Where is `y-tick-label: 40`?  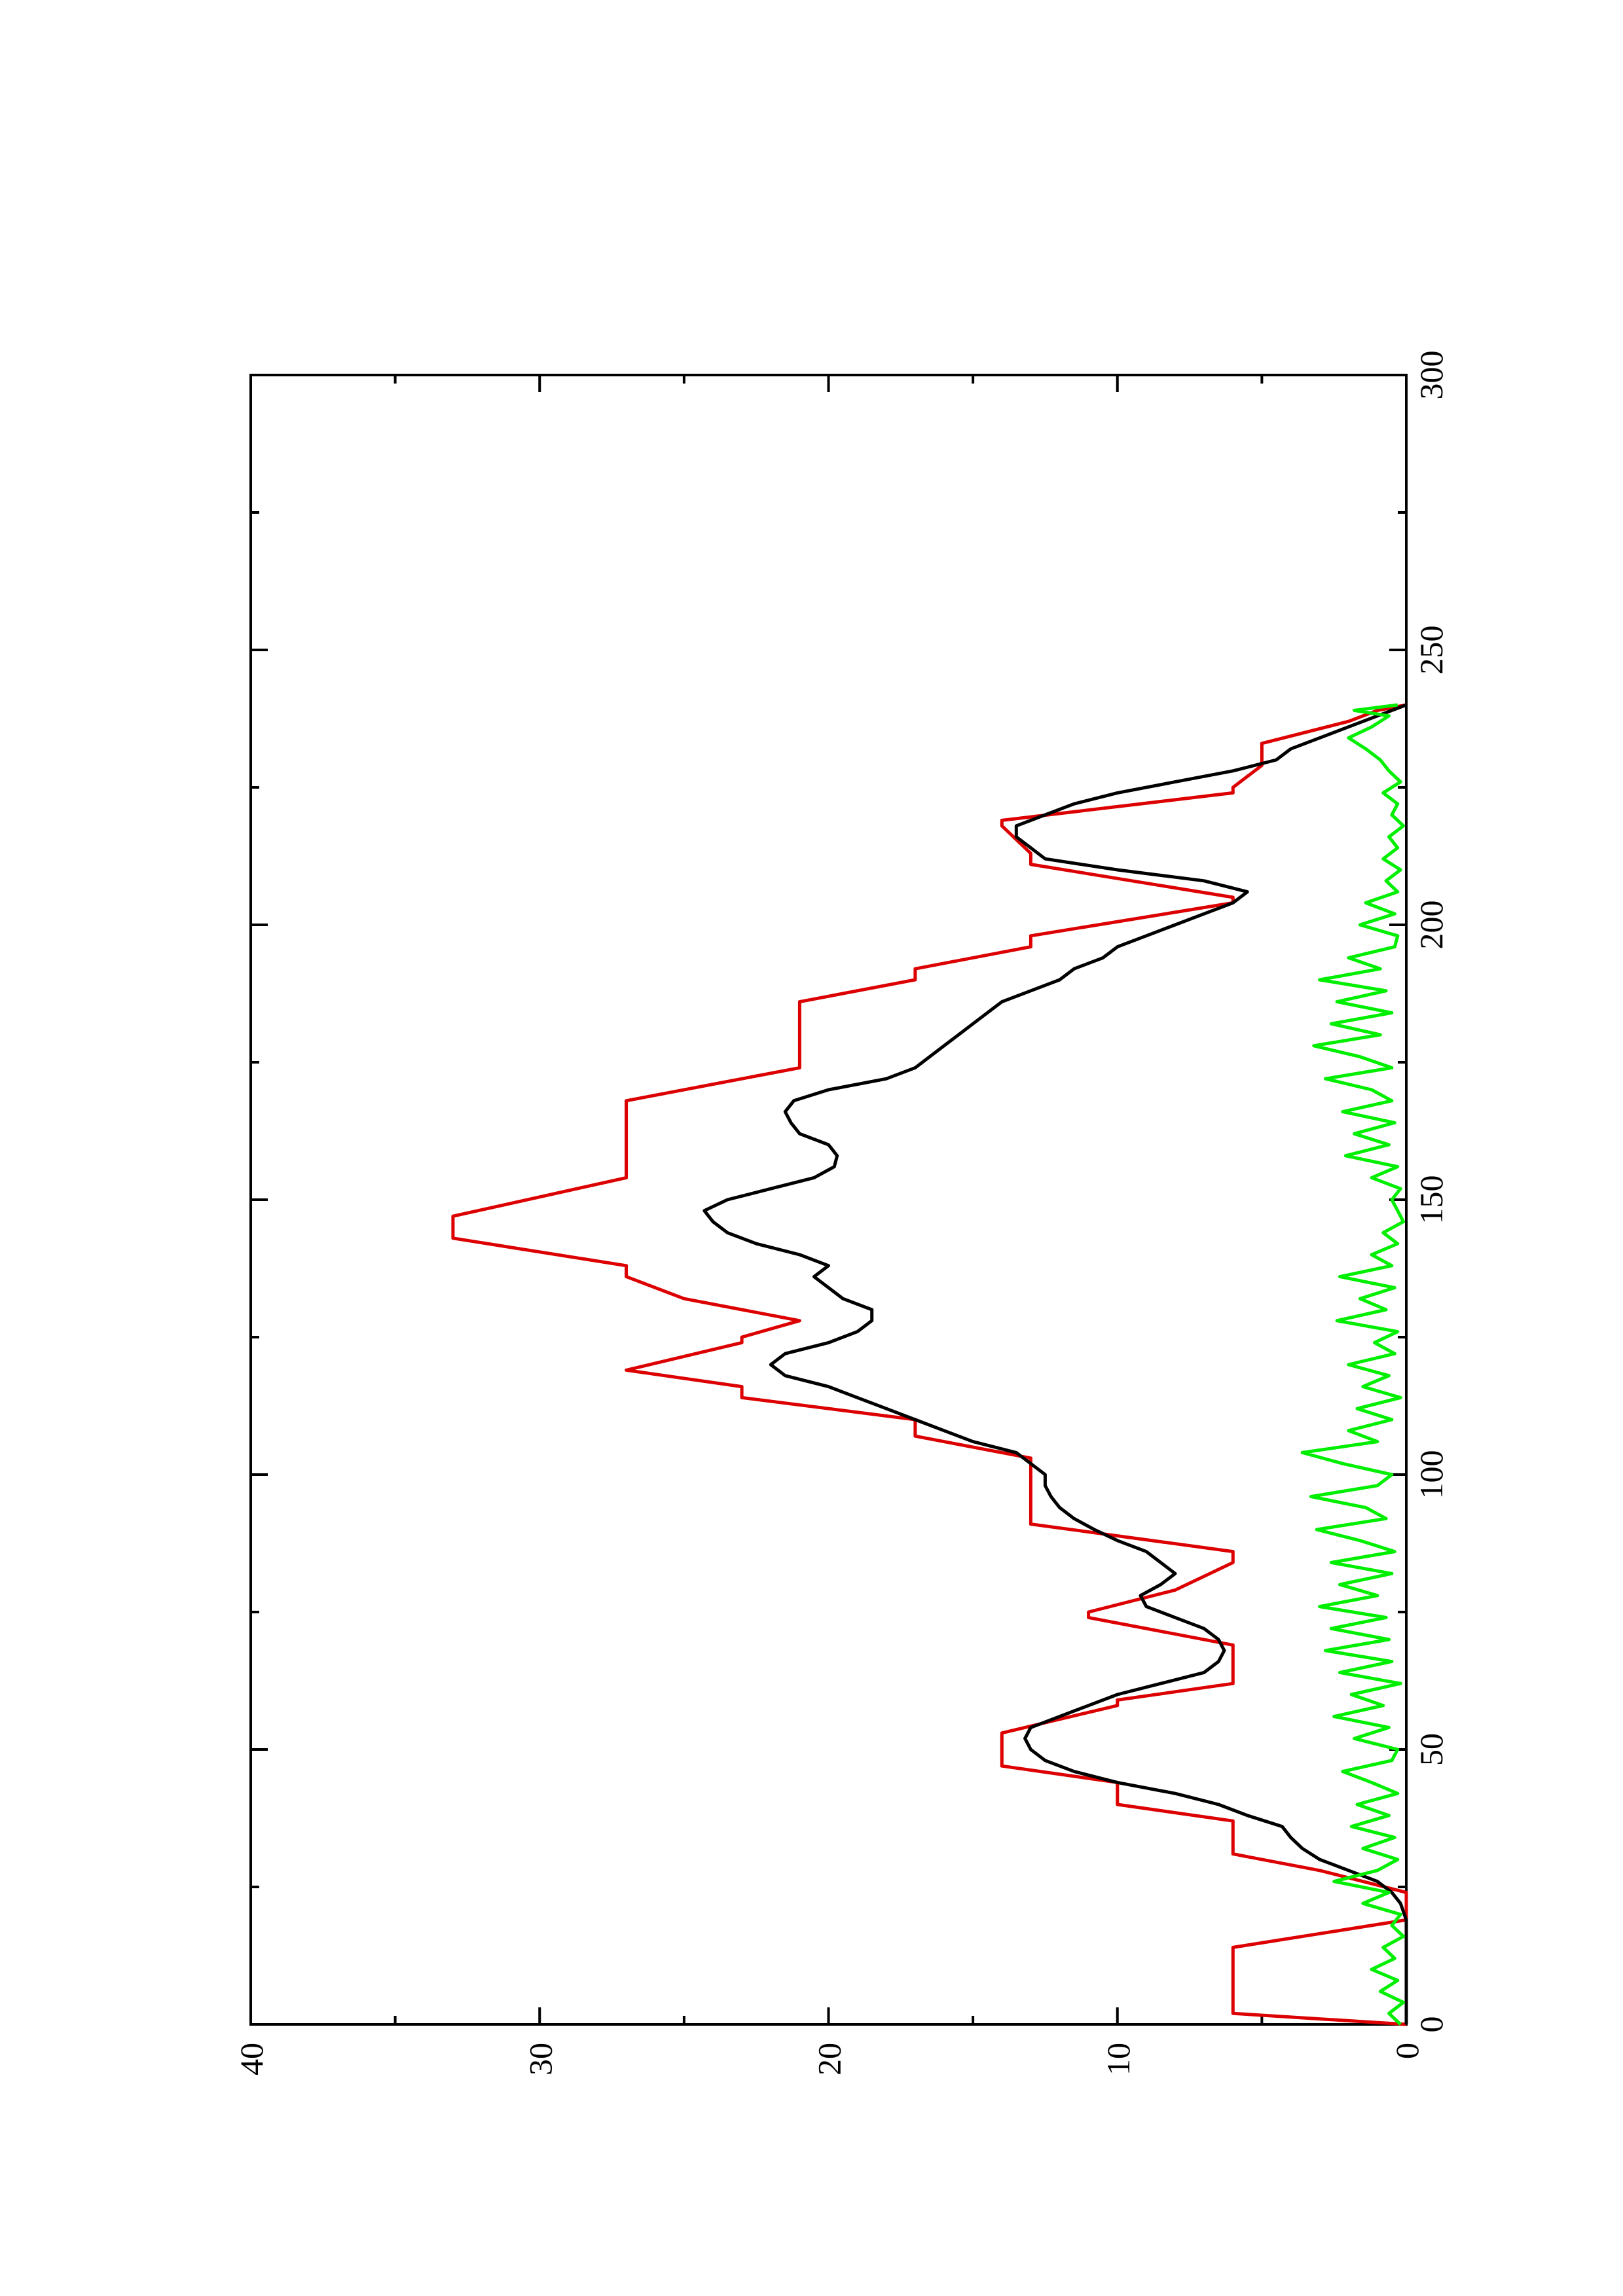 y-tick-label: 40 is located at coordinates (251, 2059).